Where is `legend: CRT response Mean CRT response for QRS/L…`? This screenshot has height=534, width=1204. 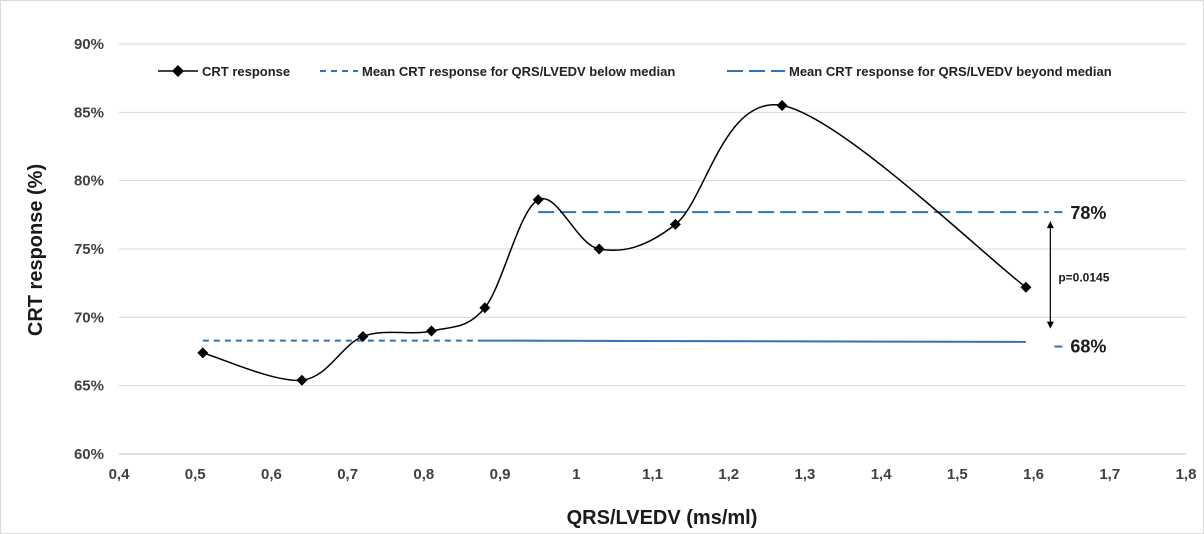 legend: CRT response Mean CRT response for QRS/L… is located at coordinates (635, 71).